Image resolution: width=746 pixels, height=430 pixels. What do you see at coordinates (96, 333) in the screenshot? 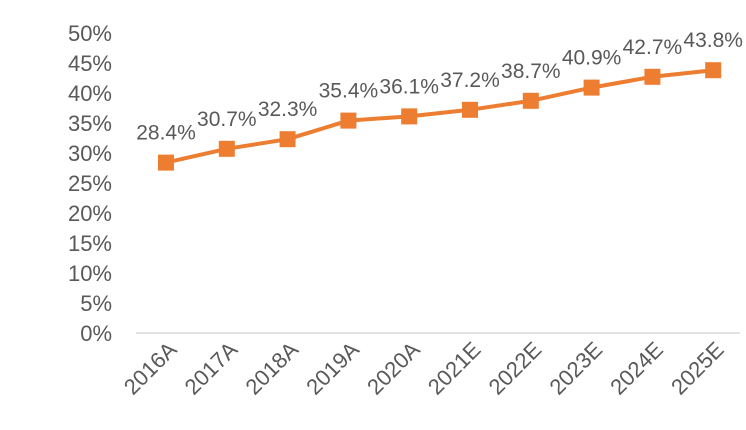
I see `y-tick-label: 0%` at bounding box center [96, 333].